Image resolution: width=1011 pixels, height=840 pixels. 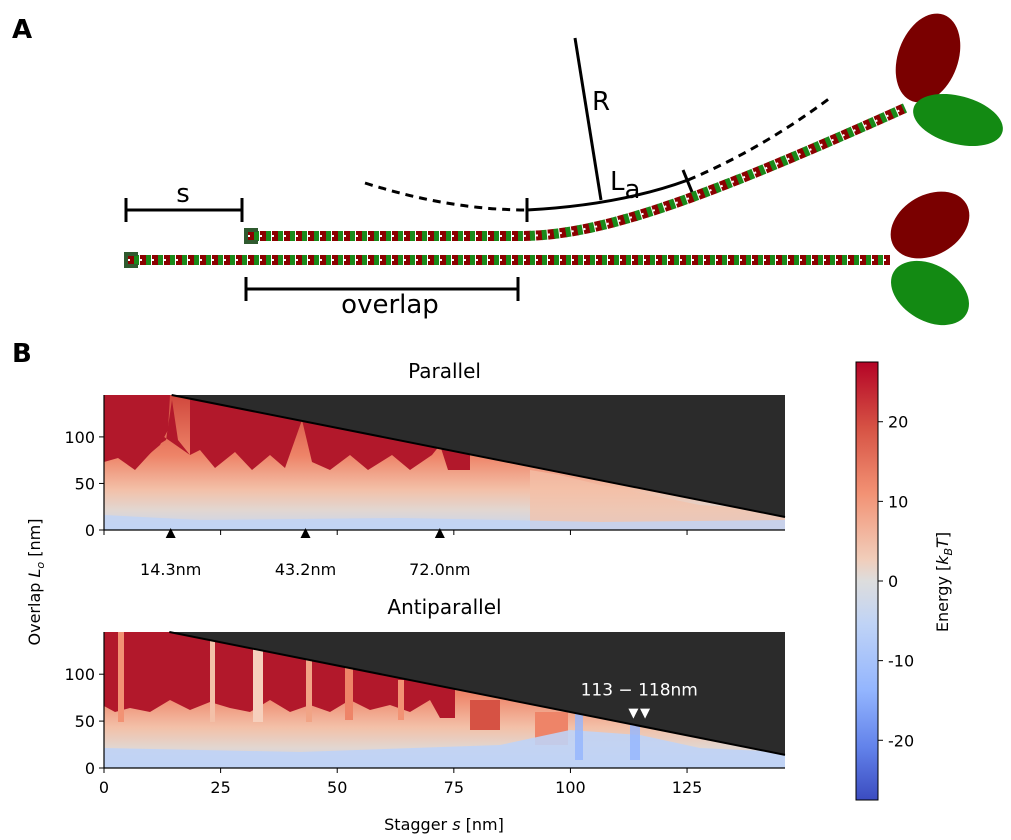 What do you see at coordinates (104, 787) in the screenshot?
I see `x-tick-label: 0` at bounding box center [104, 787].